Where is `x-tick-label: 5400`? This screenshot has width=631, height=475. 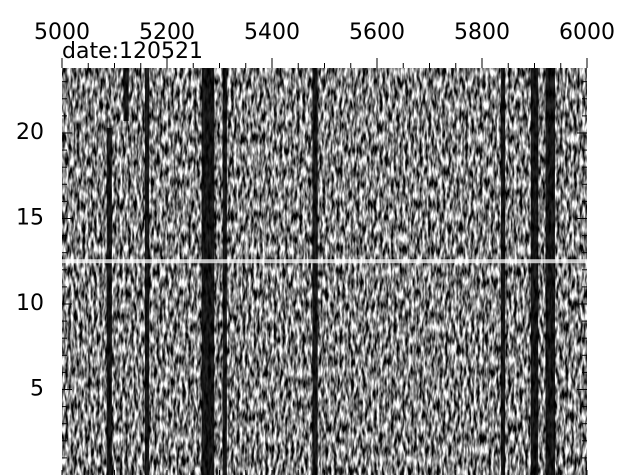 x-tick-label: 5400 is located at coordinates (272, 32).